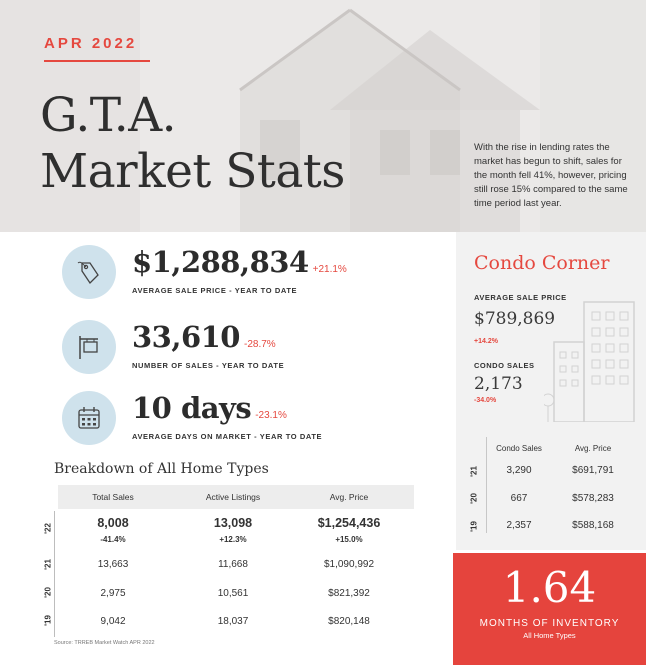  Describe the element at coordinates (593, 448) in the screenshot. I see `condo-column-header: Avg. Price` at that location.